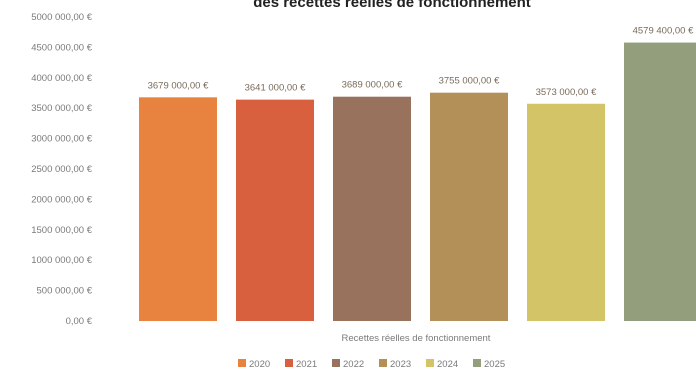 This screenshot has width=696, height=372. I want to click on legend-swatch-2021, so click(289, 363).